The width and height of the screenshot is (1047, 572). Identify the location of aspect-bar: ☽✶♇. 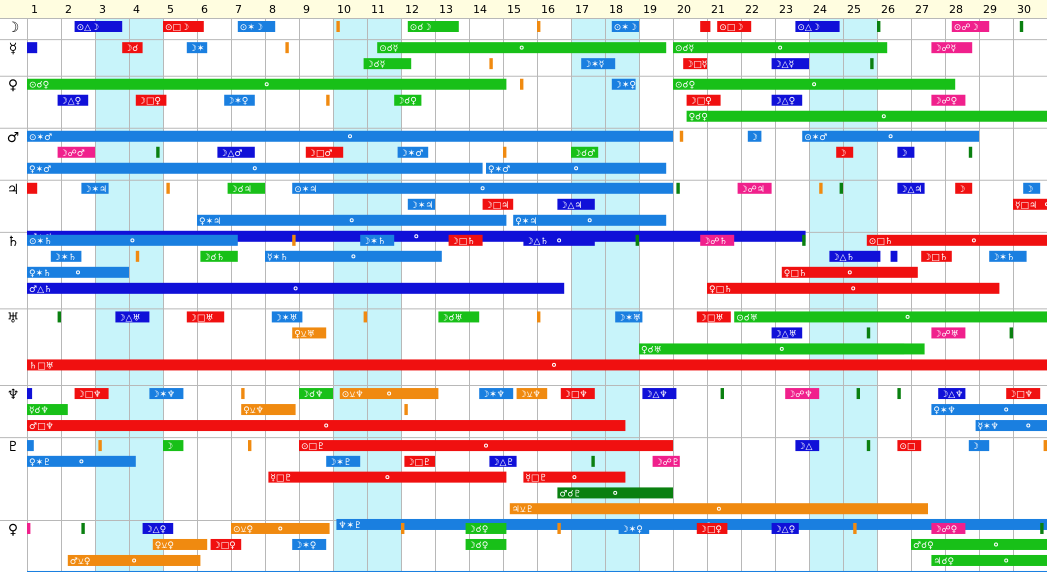
(343, 461).